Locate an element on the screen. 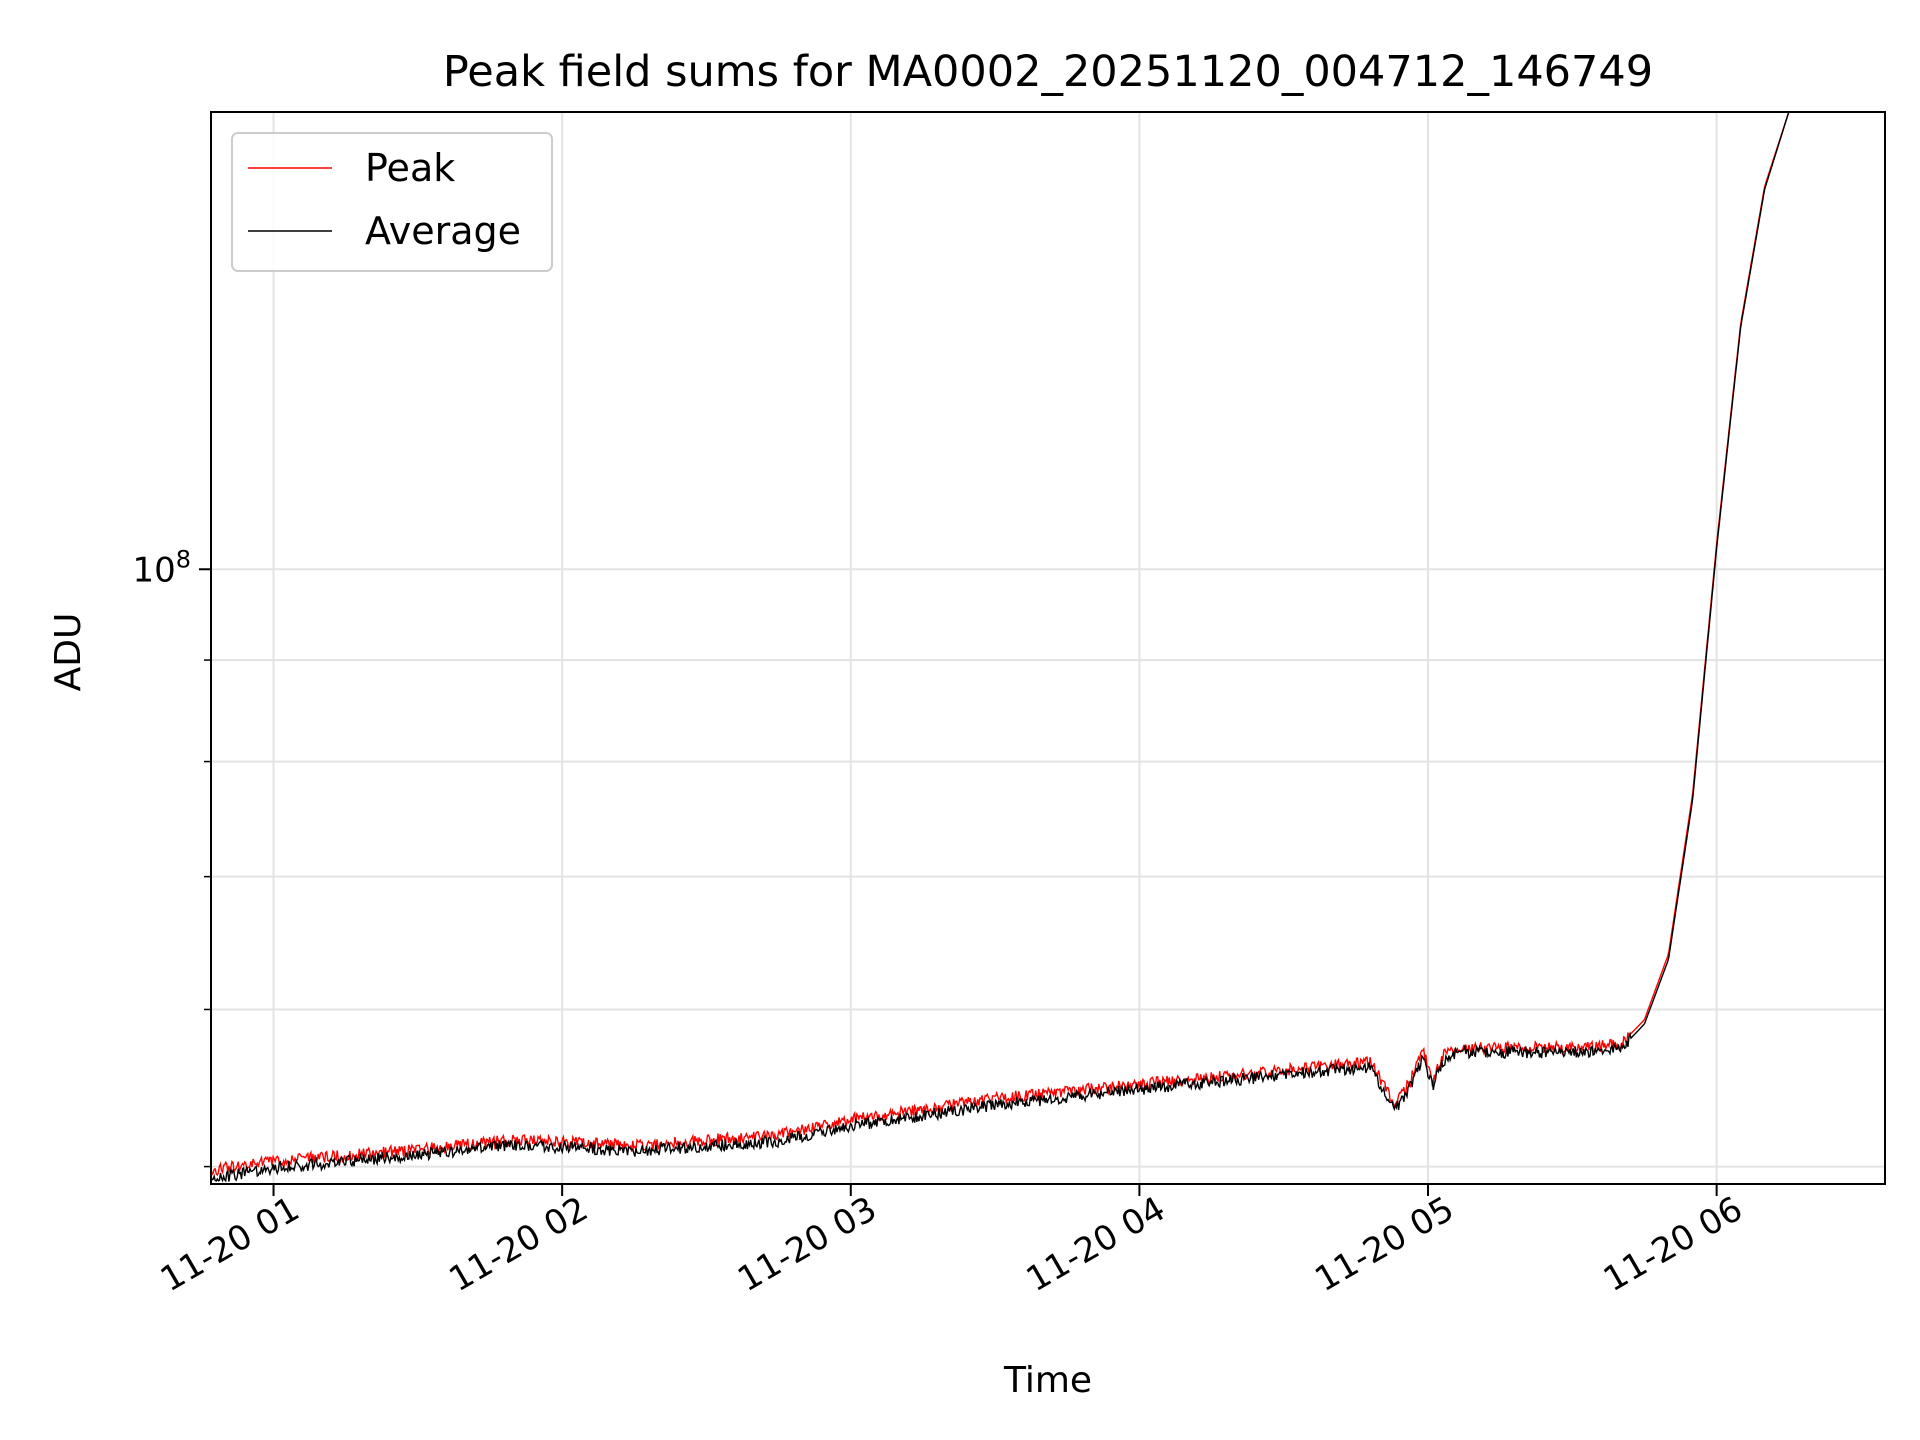  x-tick-label: 11-20 04 is located at coordinates (1096, 1244).